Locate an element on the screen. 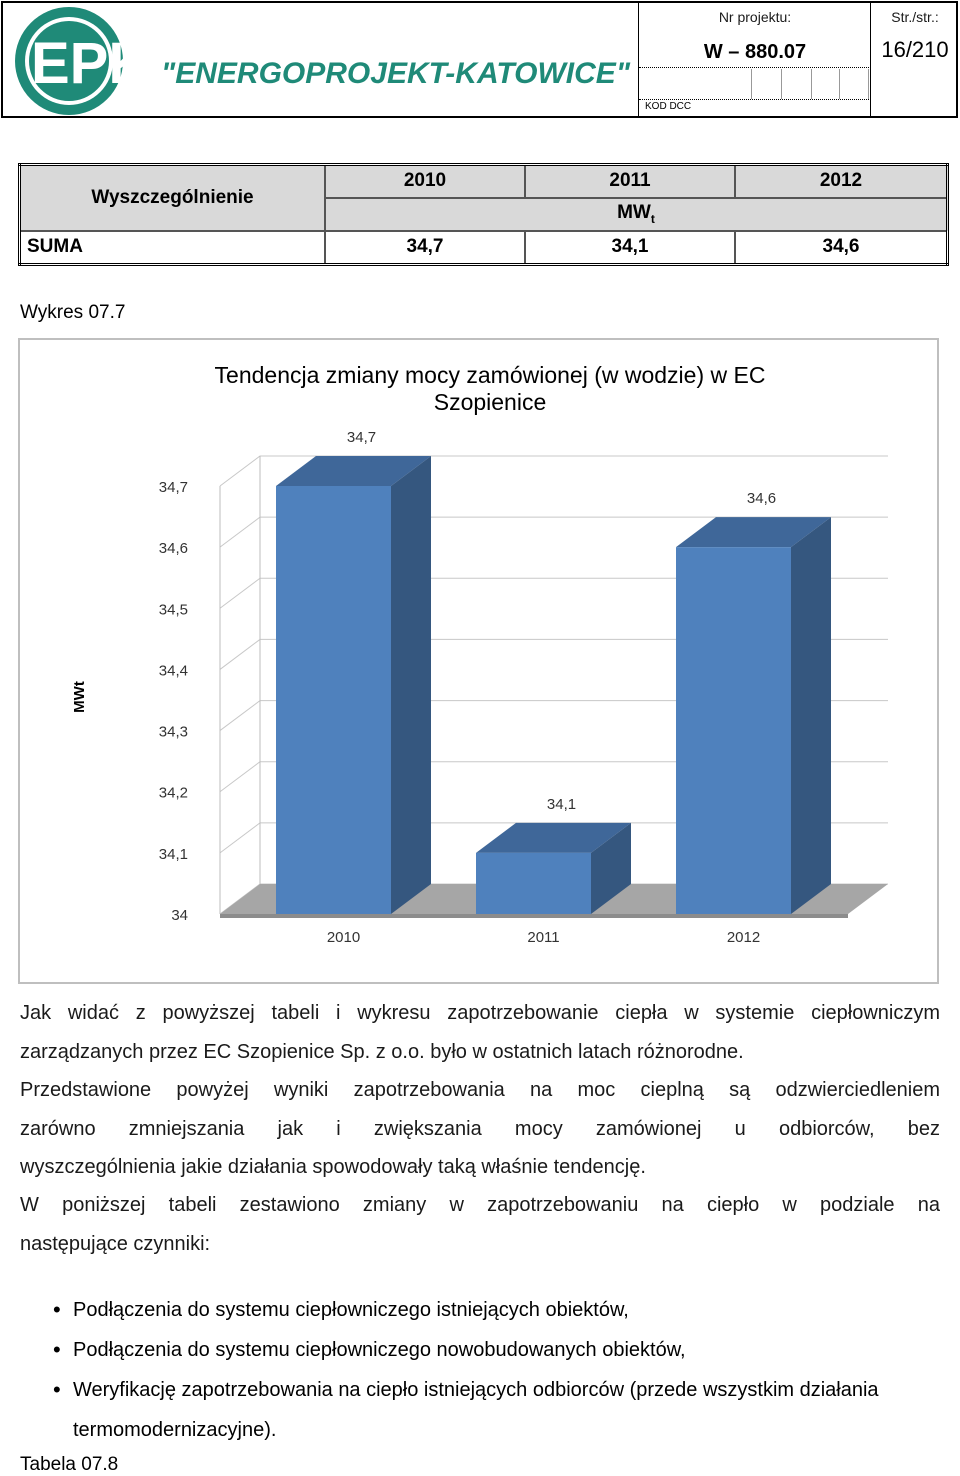  logo-mark: EPK is located at coordinates (90, 63).